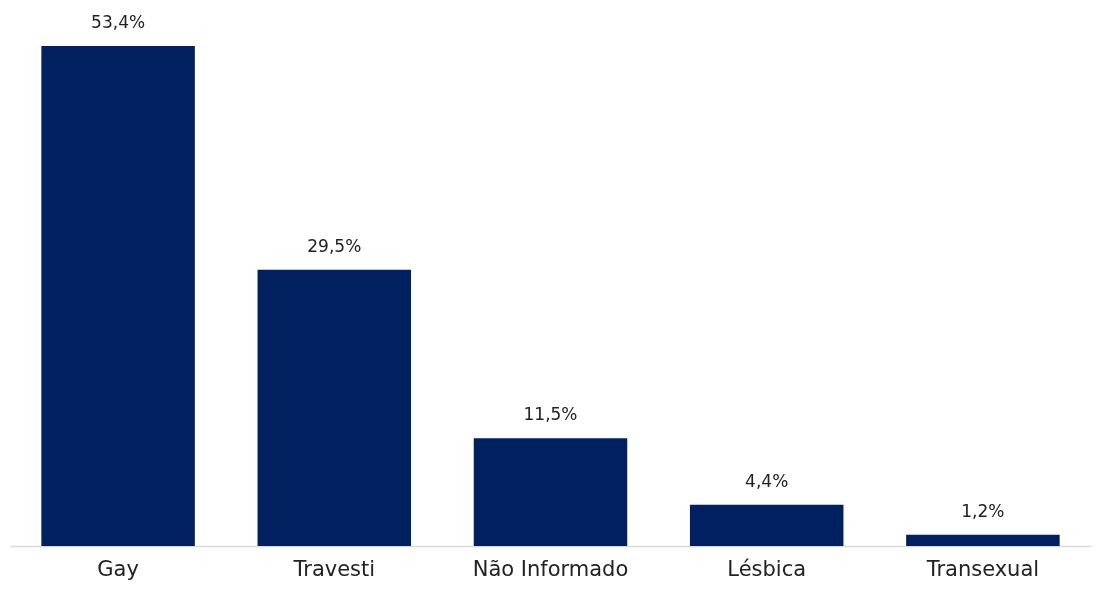  Describe the element at coordinates (118, 568) in the screenshot. I see `x-tick-label: Gay` at that location.